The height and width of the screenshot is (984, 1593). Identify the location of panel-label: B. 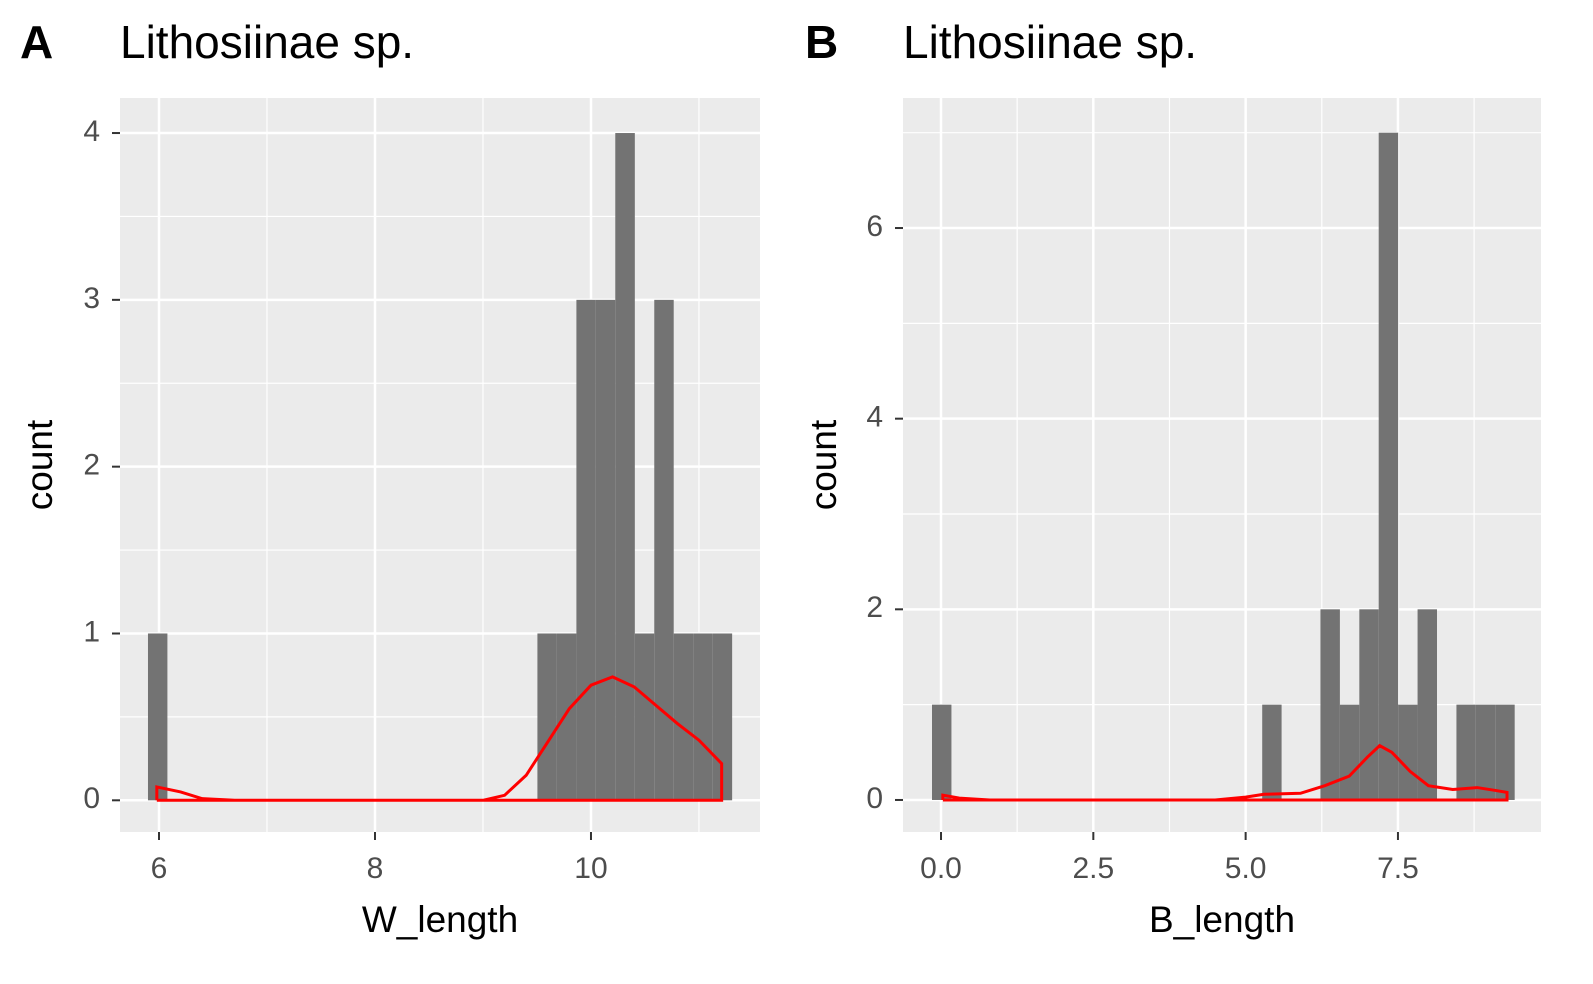
(821, 42).